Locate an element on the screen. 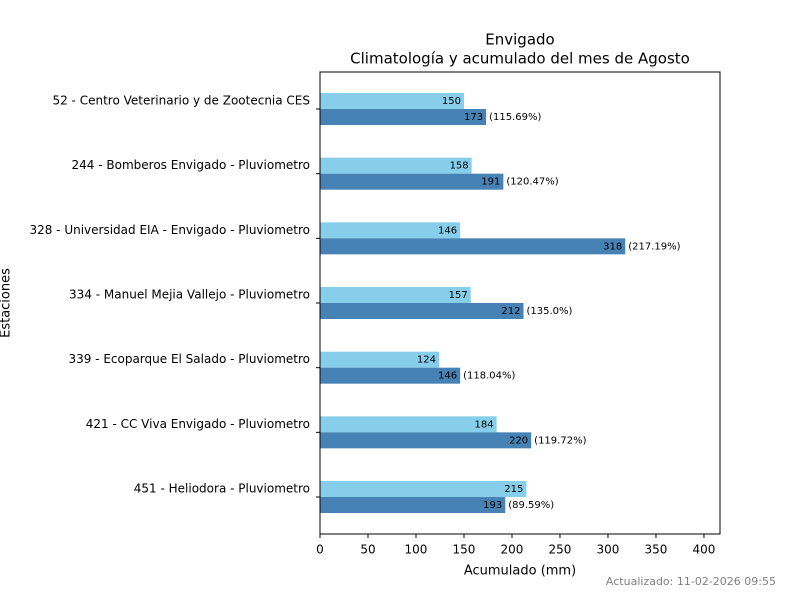 This screenshot has height=604, width=800. x-tick-label: 100 is located at coordinates (416, 550).